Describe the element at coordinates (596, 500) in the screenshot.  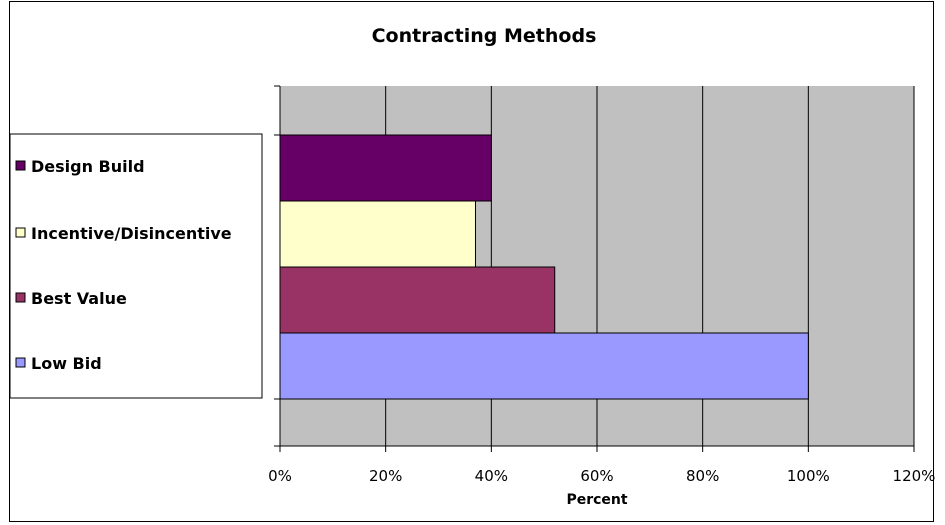
I see `x-axis-label: Percent` at that location.